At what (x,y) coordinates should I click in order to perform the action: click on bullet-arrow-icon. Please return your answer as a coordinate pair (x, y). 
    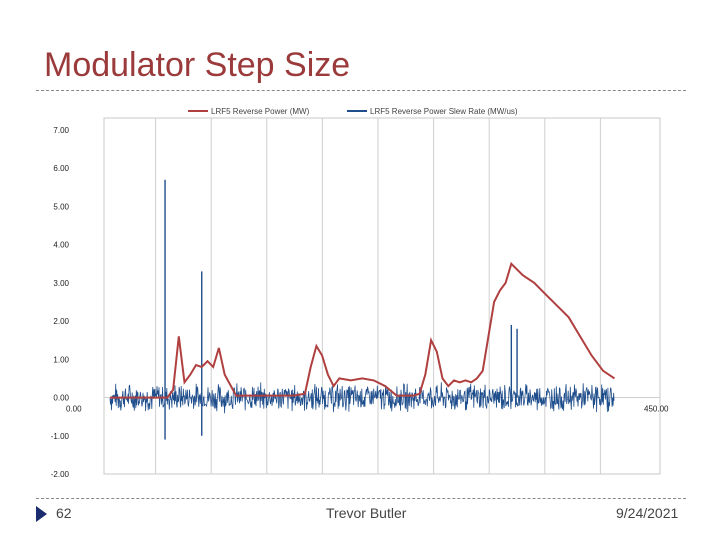
    Looking at the image, I should click on (41, 514).